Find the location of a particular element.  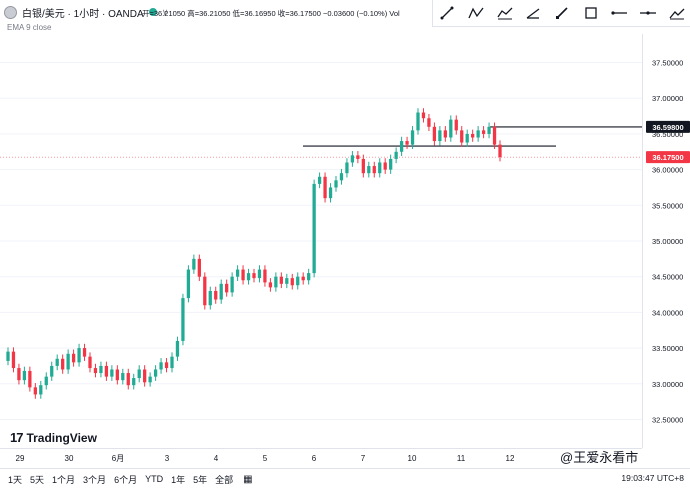

ema-indicator-label: EMA 9 close is located at coordinates (29, 27).